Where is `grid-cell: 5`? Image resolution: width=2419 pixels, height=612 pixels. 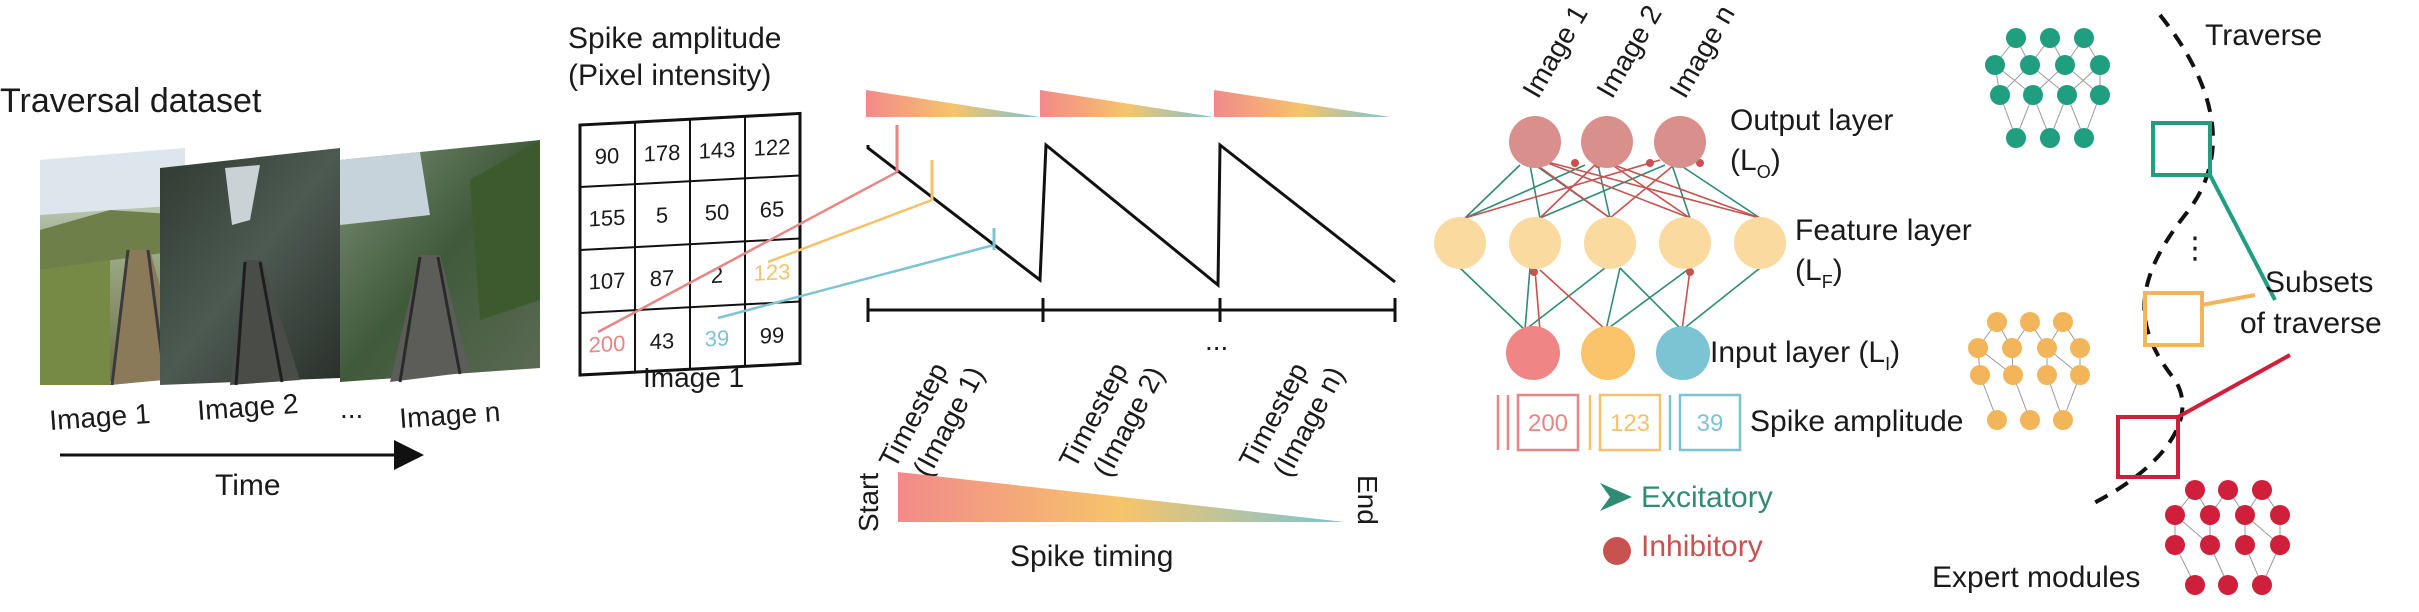 grid-cell: 5 is located at coordinates (662, 215).